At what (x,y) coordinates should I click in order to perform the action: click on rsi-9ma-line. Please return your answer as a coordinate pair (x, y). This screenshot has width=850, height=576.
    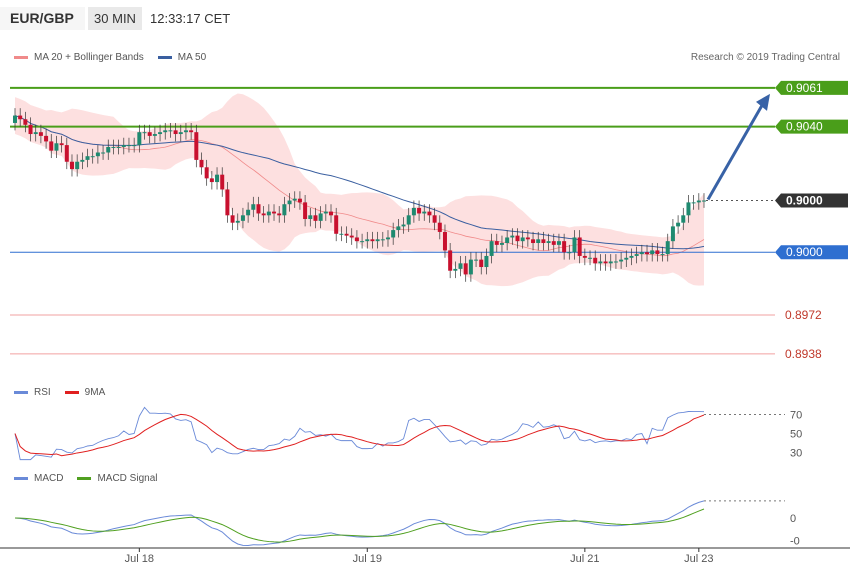
    Looking at the image, I should click on (359, 435).